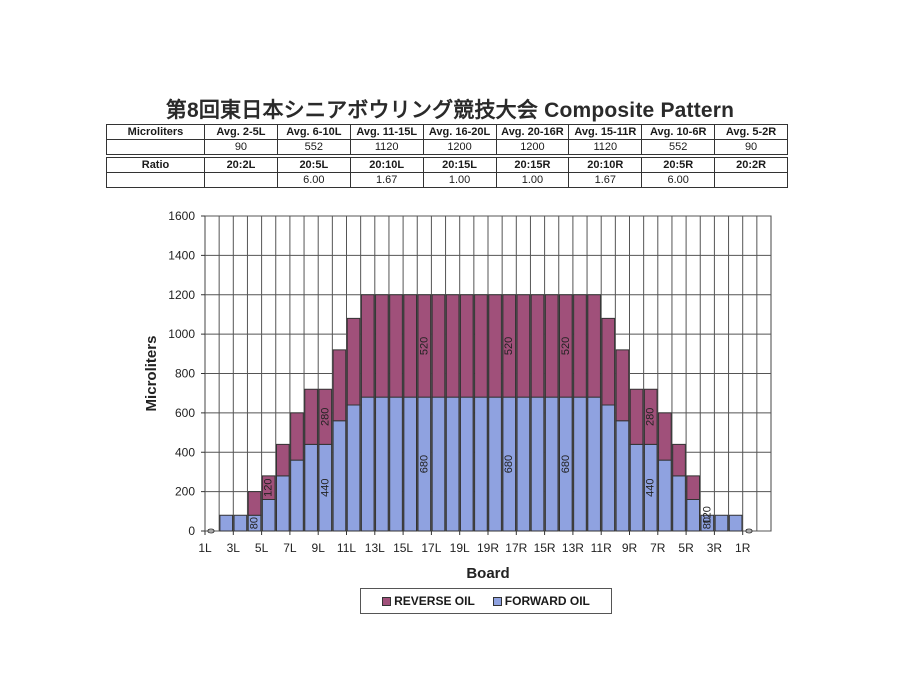  What do you see at coordinates (495, 464) in the screenshot?
I see `bar-forward-20R` at bounding box center [495, 464].